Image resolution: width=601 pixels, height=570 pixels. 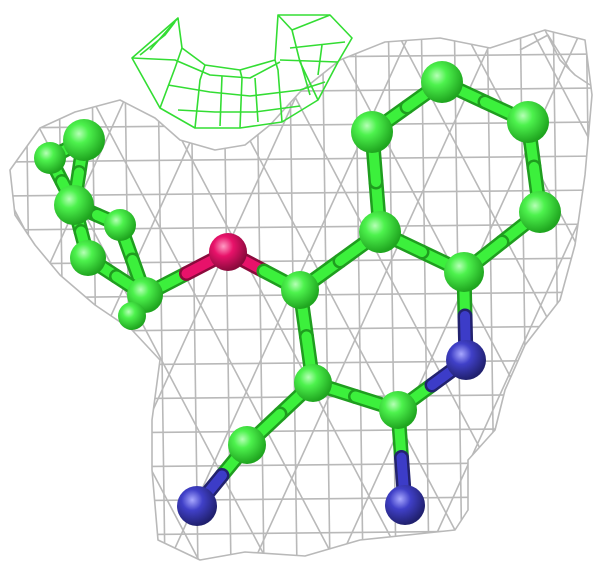 What do you see at coordinates (228, 252) in the screenshot?
I see `oxygen-atom` at bounding box center [228, 252].